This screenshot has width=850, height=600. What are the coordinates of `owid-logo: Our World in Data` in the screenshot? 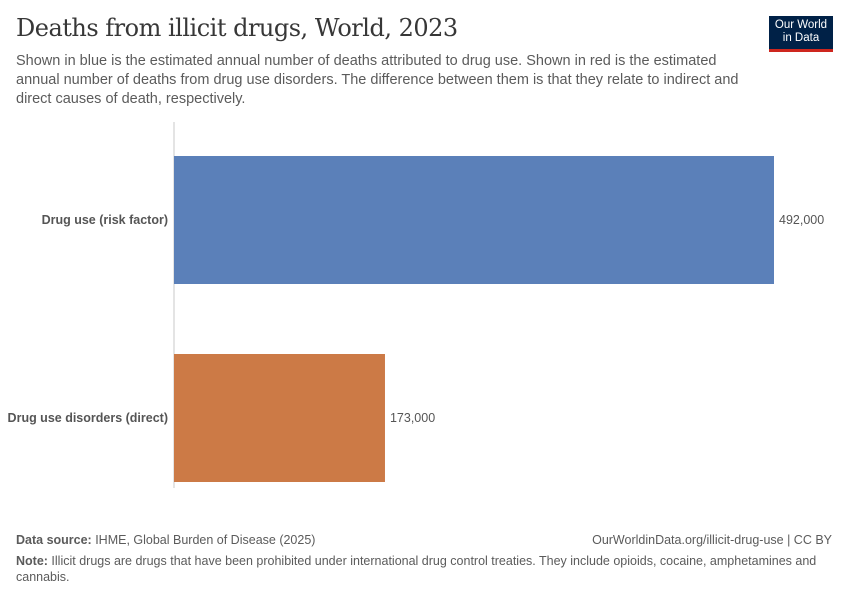 It's located at (801, 34).